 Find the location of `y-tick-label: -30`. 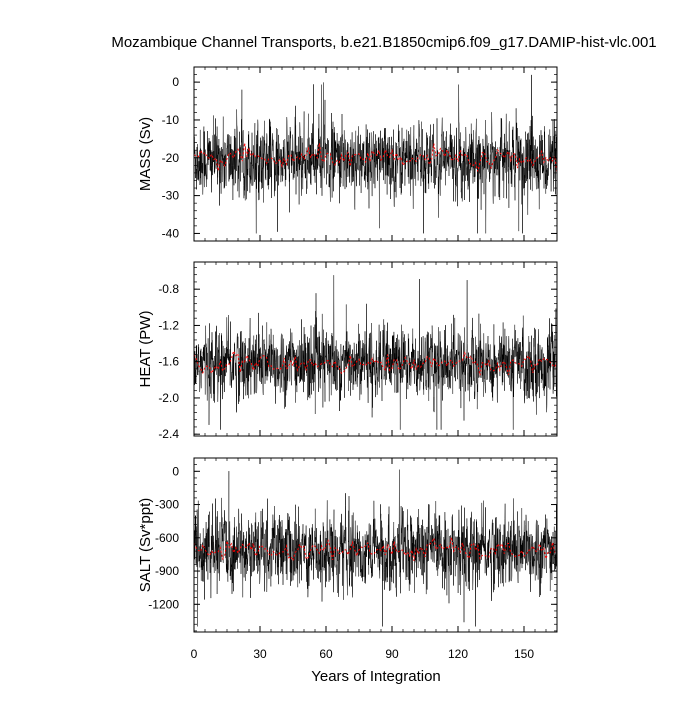

y-tick-label: -30 is located at coordinates (171, 196).